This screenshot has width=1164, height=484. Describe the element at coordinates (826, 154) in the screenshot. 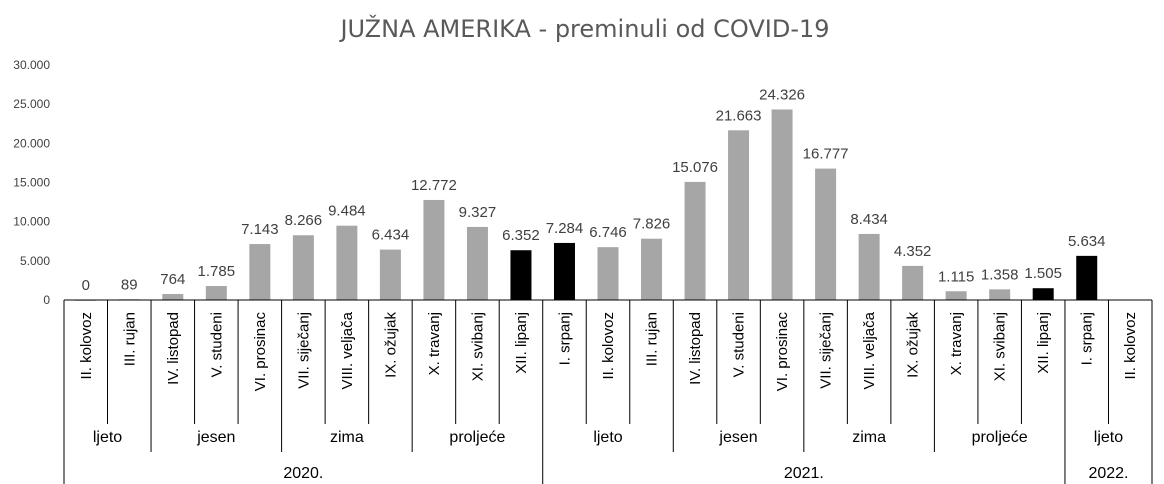

I see `data-label: 16.777` at that location.